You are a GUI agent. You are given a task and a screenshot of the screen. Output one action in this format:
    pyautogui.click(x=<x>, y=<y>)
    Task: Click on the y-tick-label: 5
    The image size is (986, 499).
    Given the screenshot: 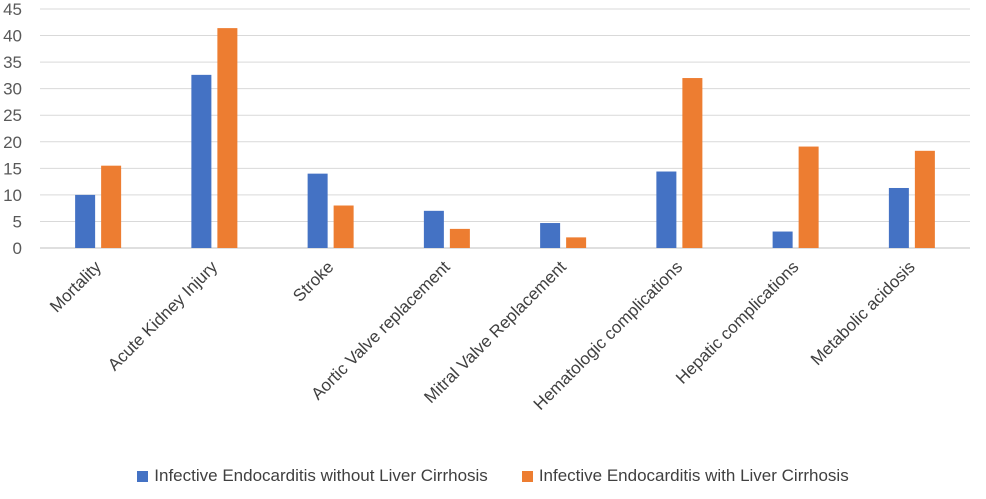 What is the action you would take?
    pyautogui.click(x=17, y=221)
    